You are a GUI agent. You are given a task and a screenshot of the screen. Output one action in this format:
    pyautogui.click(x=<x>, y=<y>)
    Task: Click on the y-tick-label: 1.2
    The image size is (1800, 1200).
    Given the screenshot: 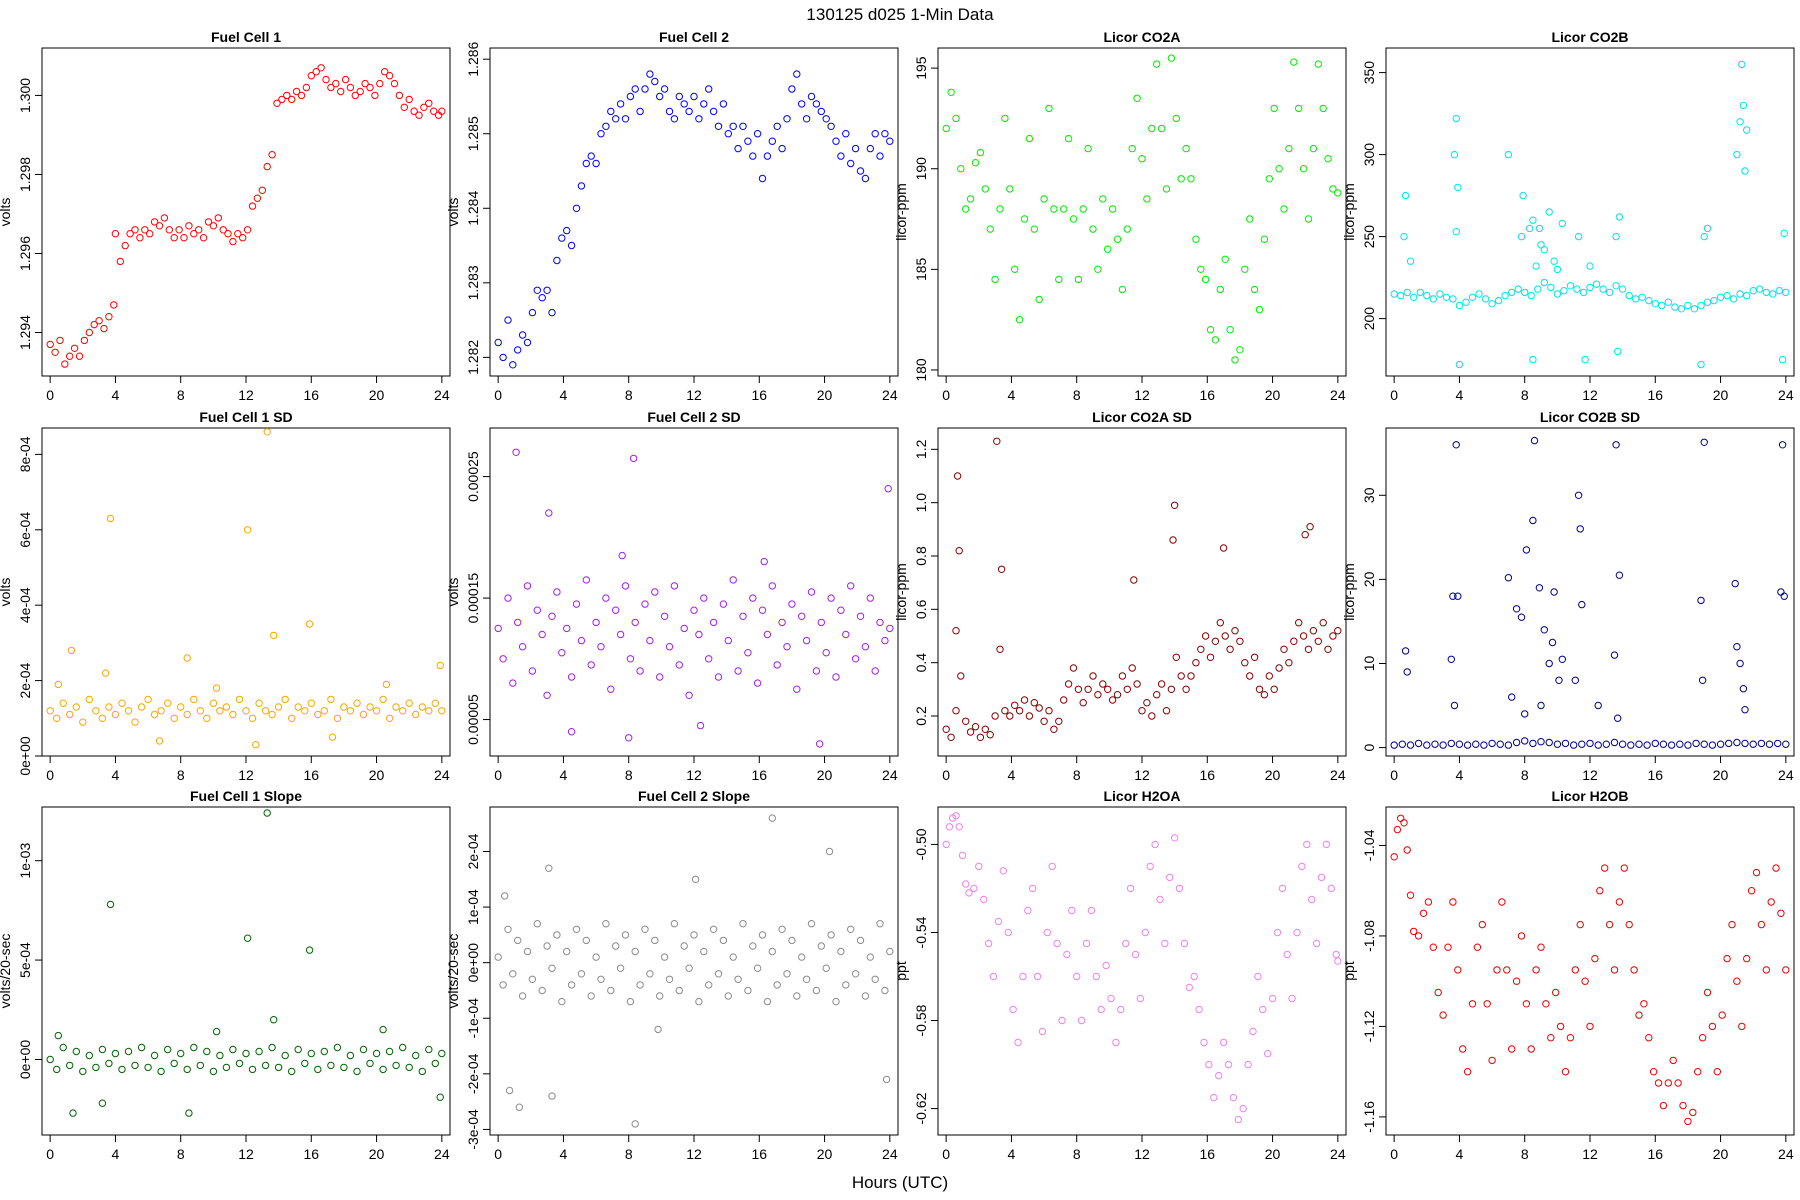 What is the action you would take?
    pyautogui.click(x=921, y=449)
    